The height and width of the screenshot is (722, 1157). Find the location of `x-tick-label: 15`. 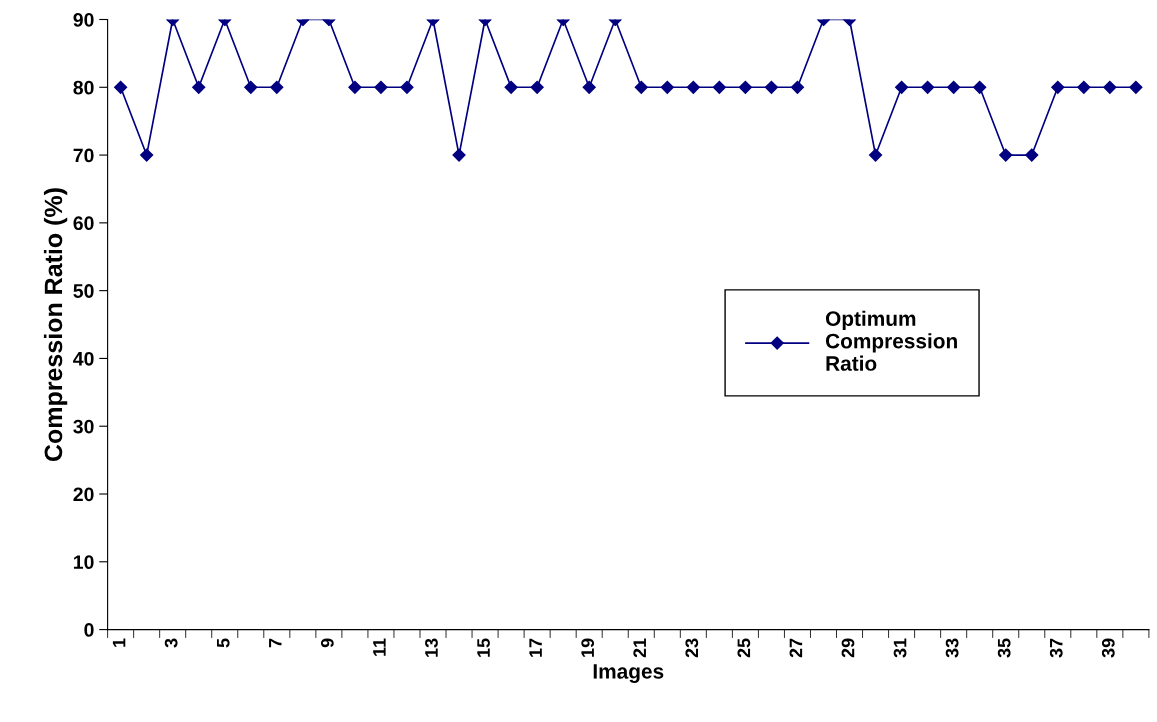

x-tick-label: 15 is located at coordinates (483, 647).